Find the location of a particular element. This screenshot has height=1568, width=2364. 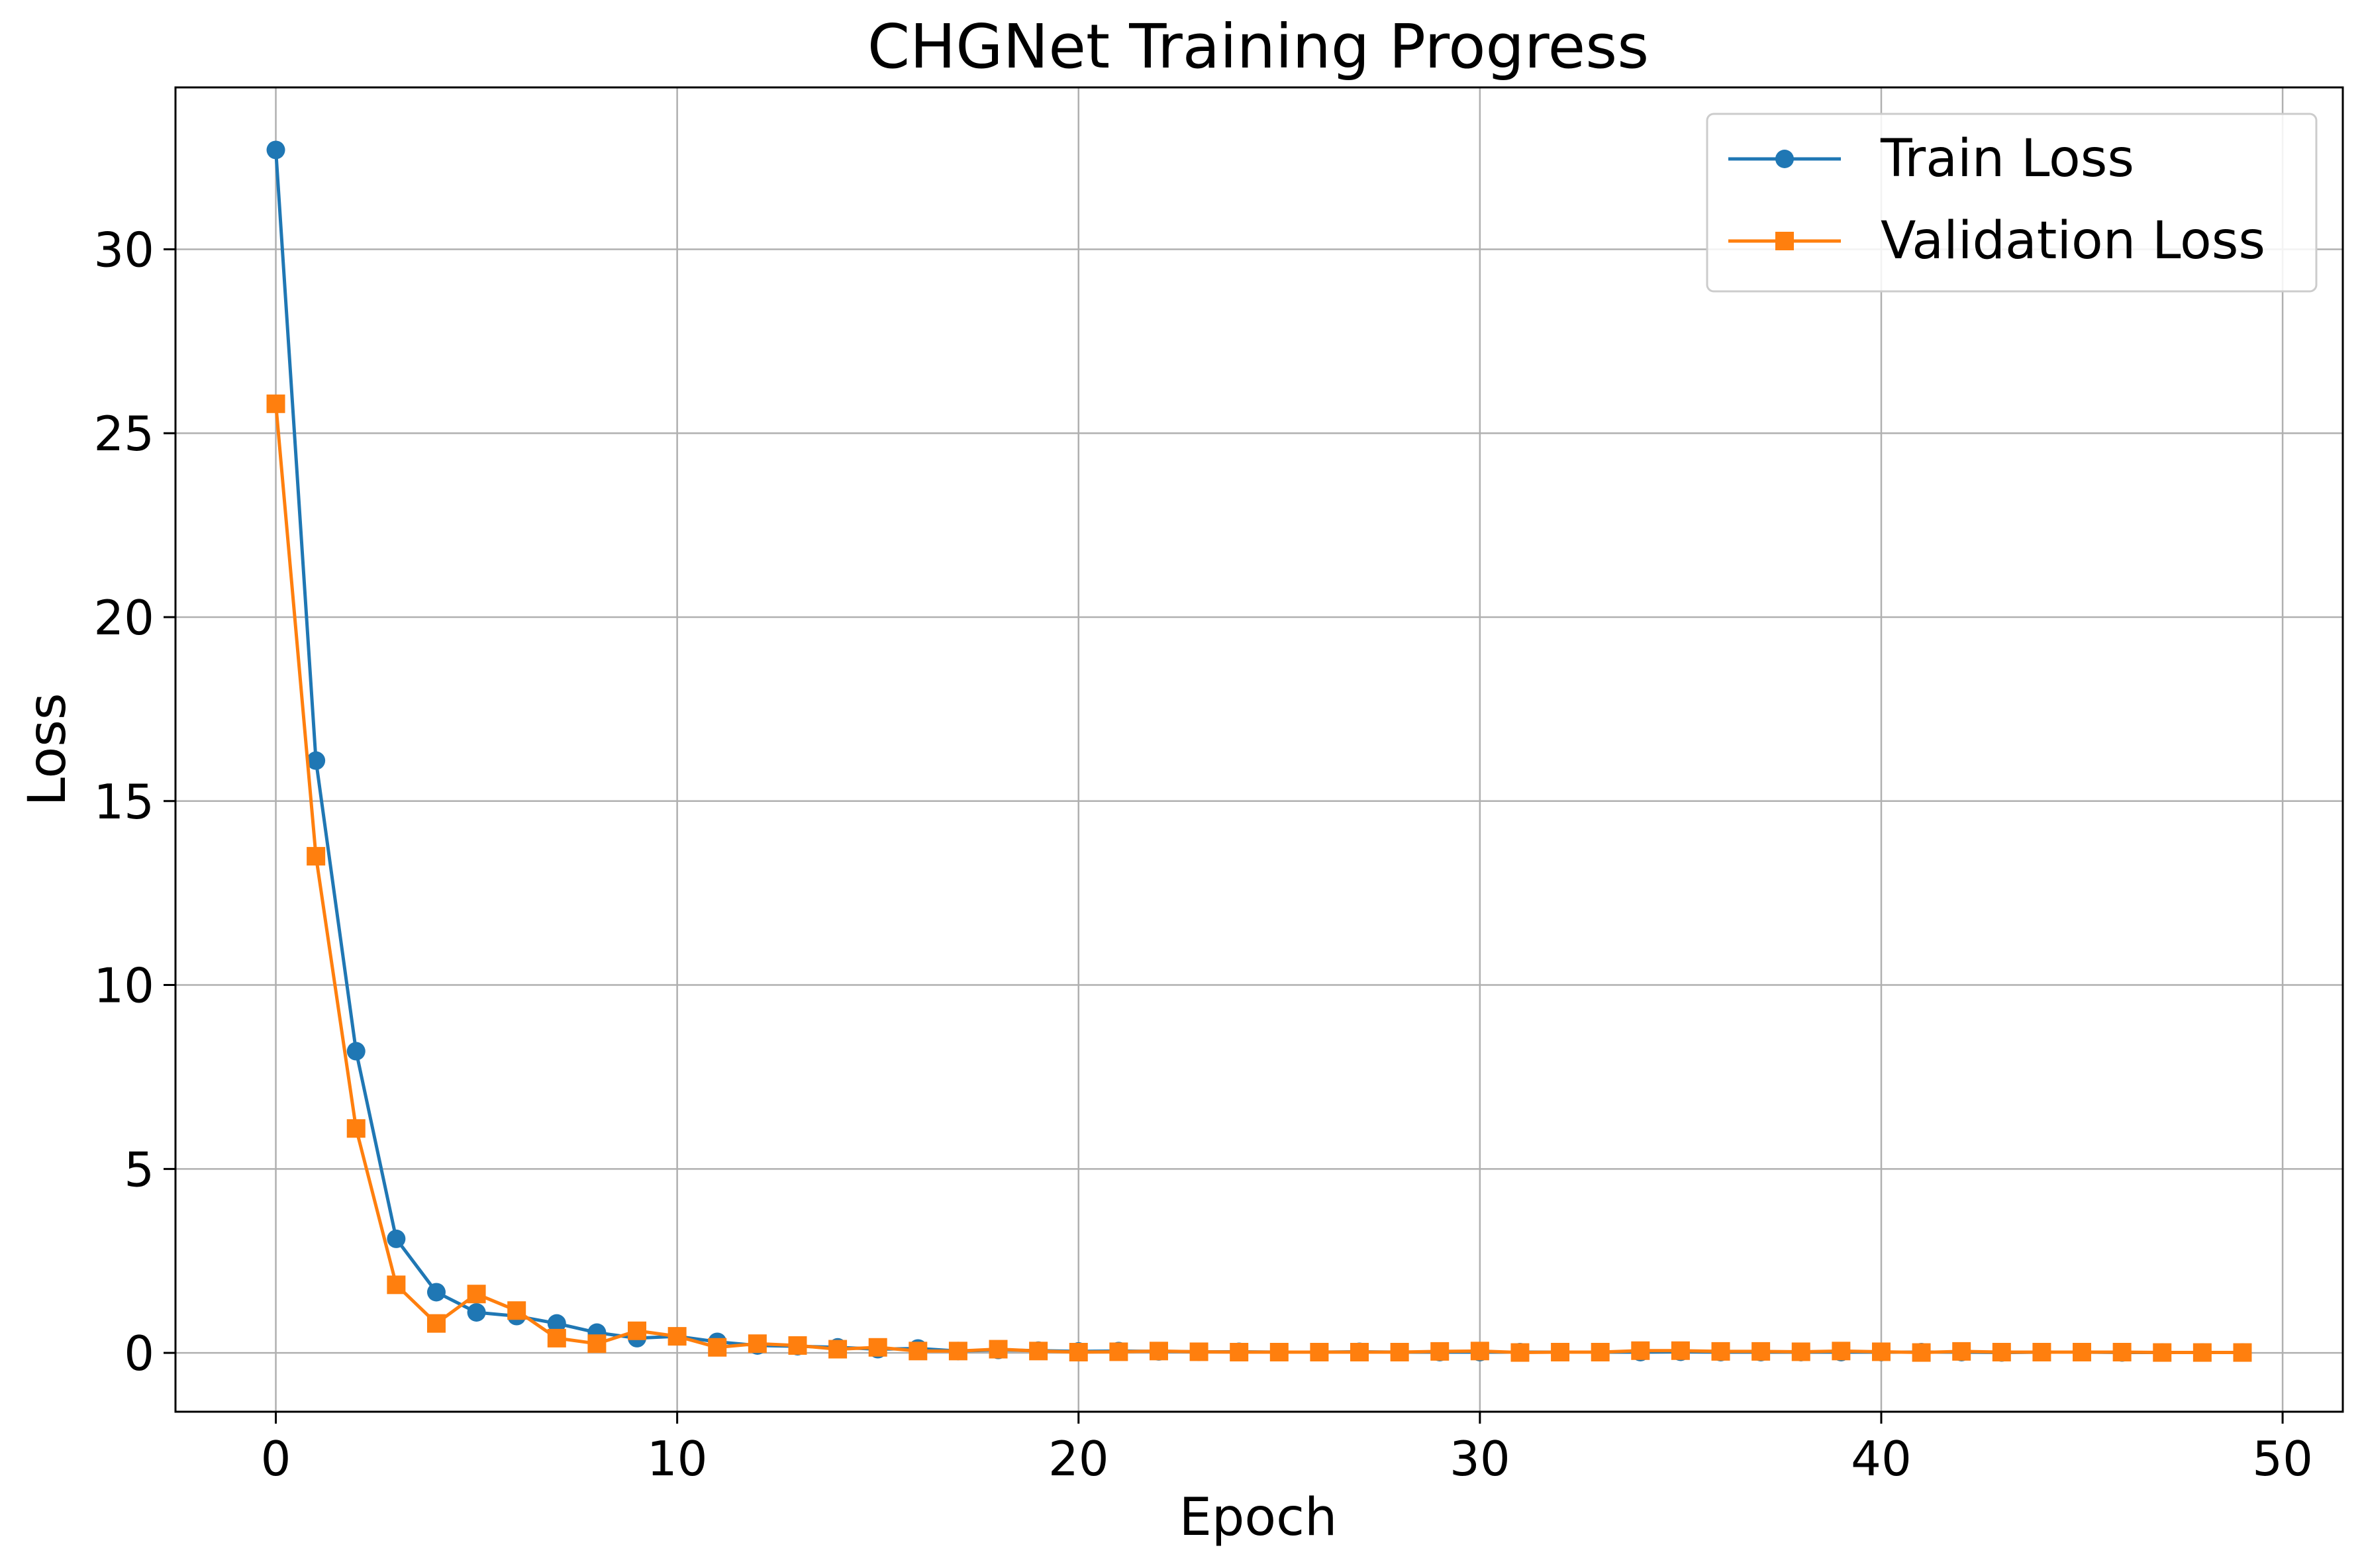

chart-title: CHGNet Training Progress is located at coordinates (1258, 46).